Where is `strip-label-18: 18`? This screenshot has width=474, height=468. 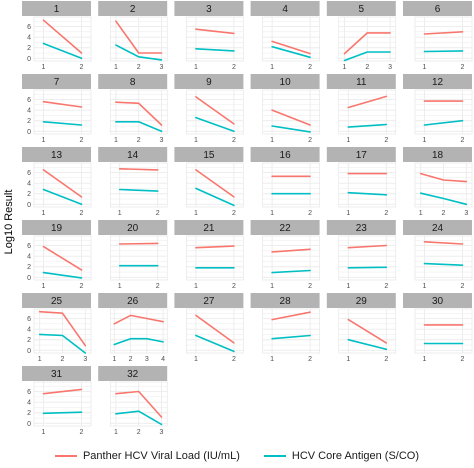
strip-label-18: 18 is located at coordinates (438, 155).